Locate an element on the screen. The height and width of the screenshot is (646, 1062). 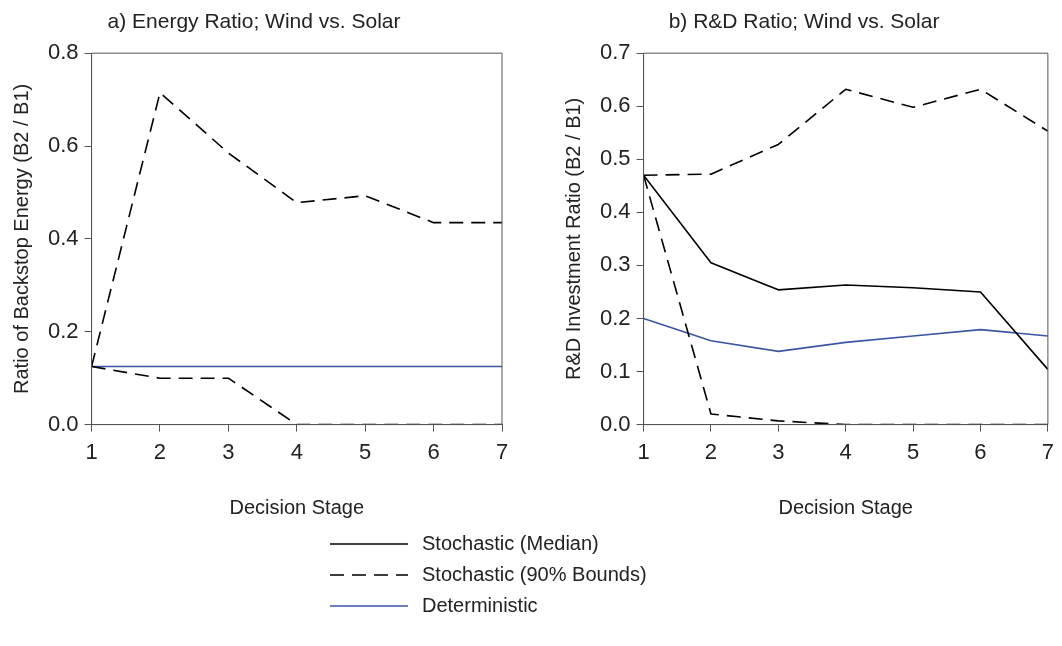
chart-title: b) R&D Ratio; Wind vs. Solar is located at coordinates (804, 21).